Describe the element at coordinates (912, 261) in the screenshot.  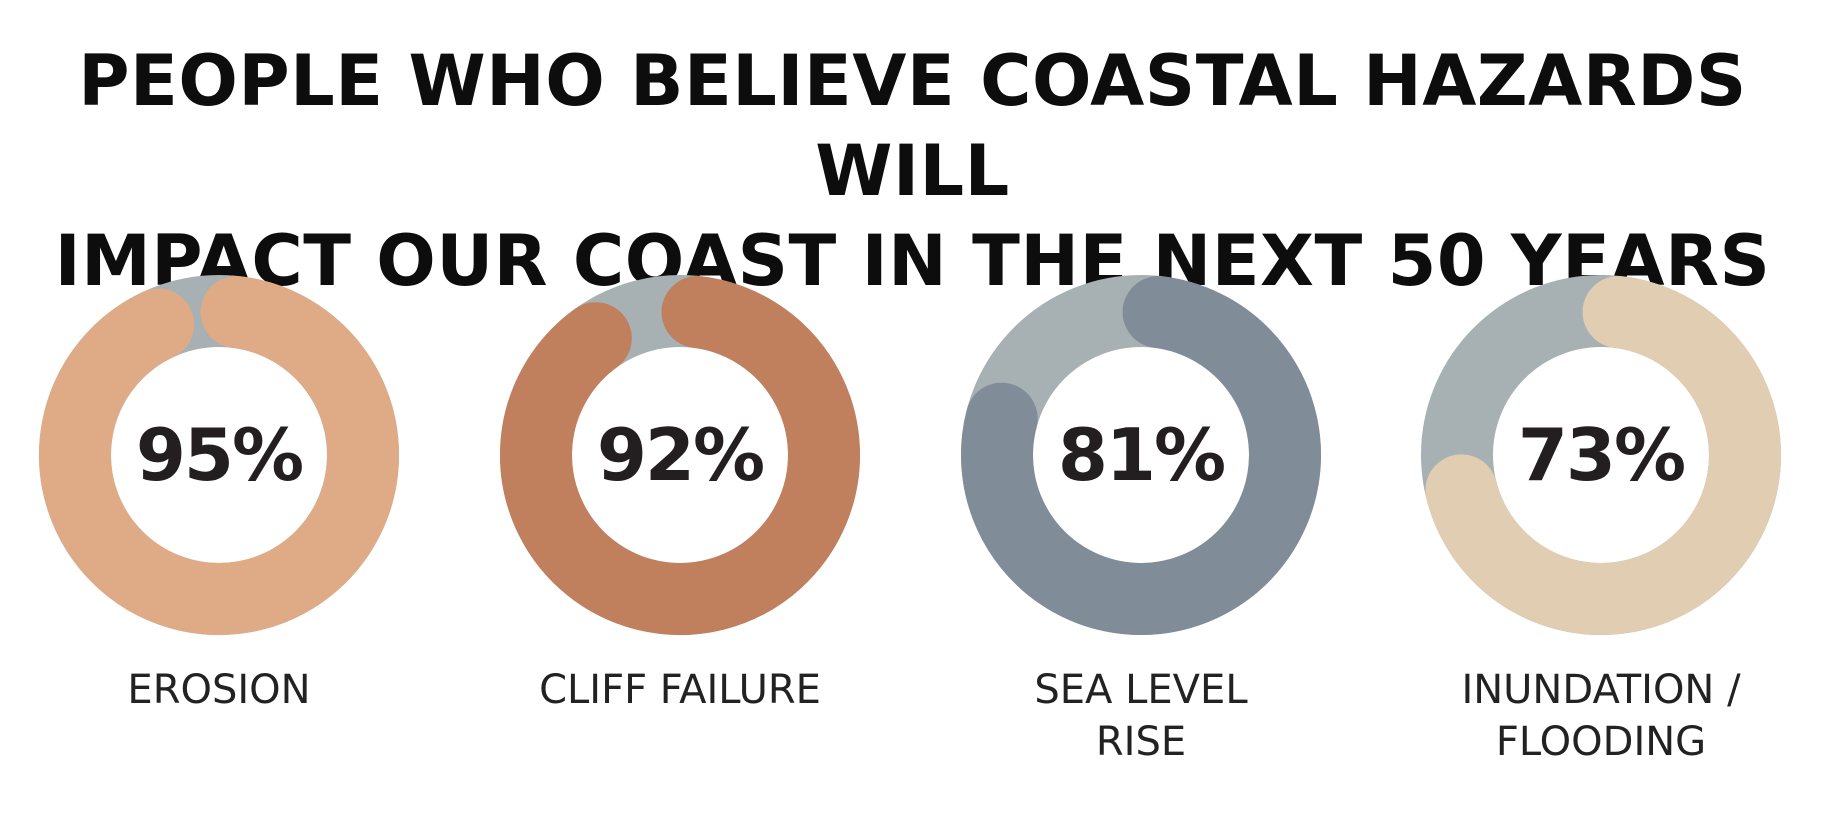
I see `chart-title-line-2: IMPACT OUR COAST IN THE NEXT 50 YEARS` at that location.